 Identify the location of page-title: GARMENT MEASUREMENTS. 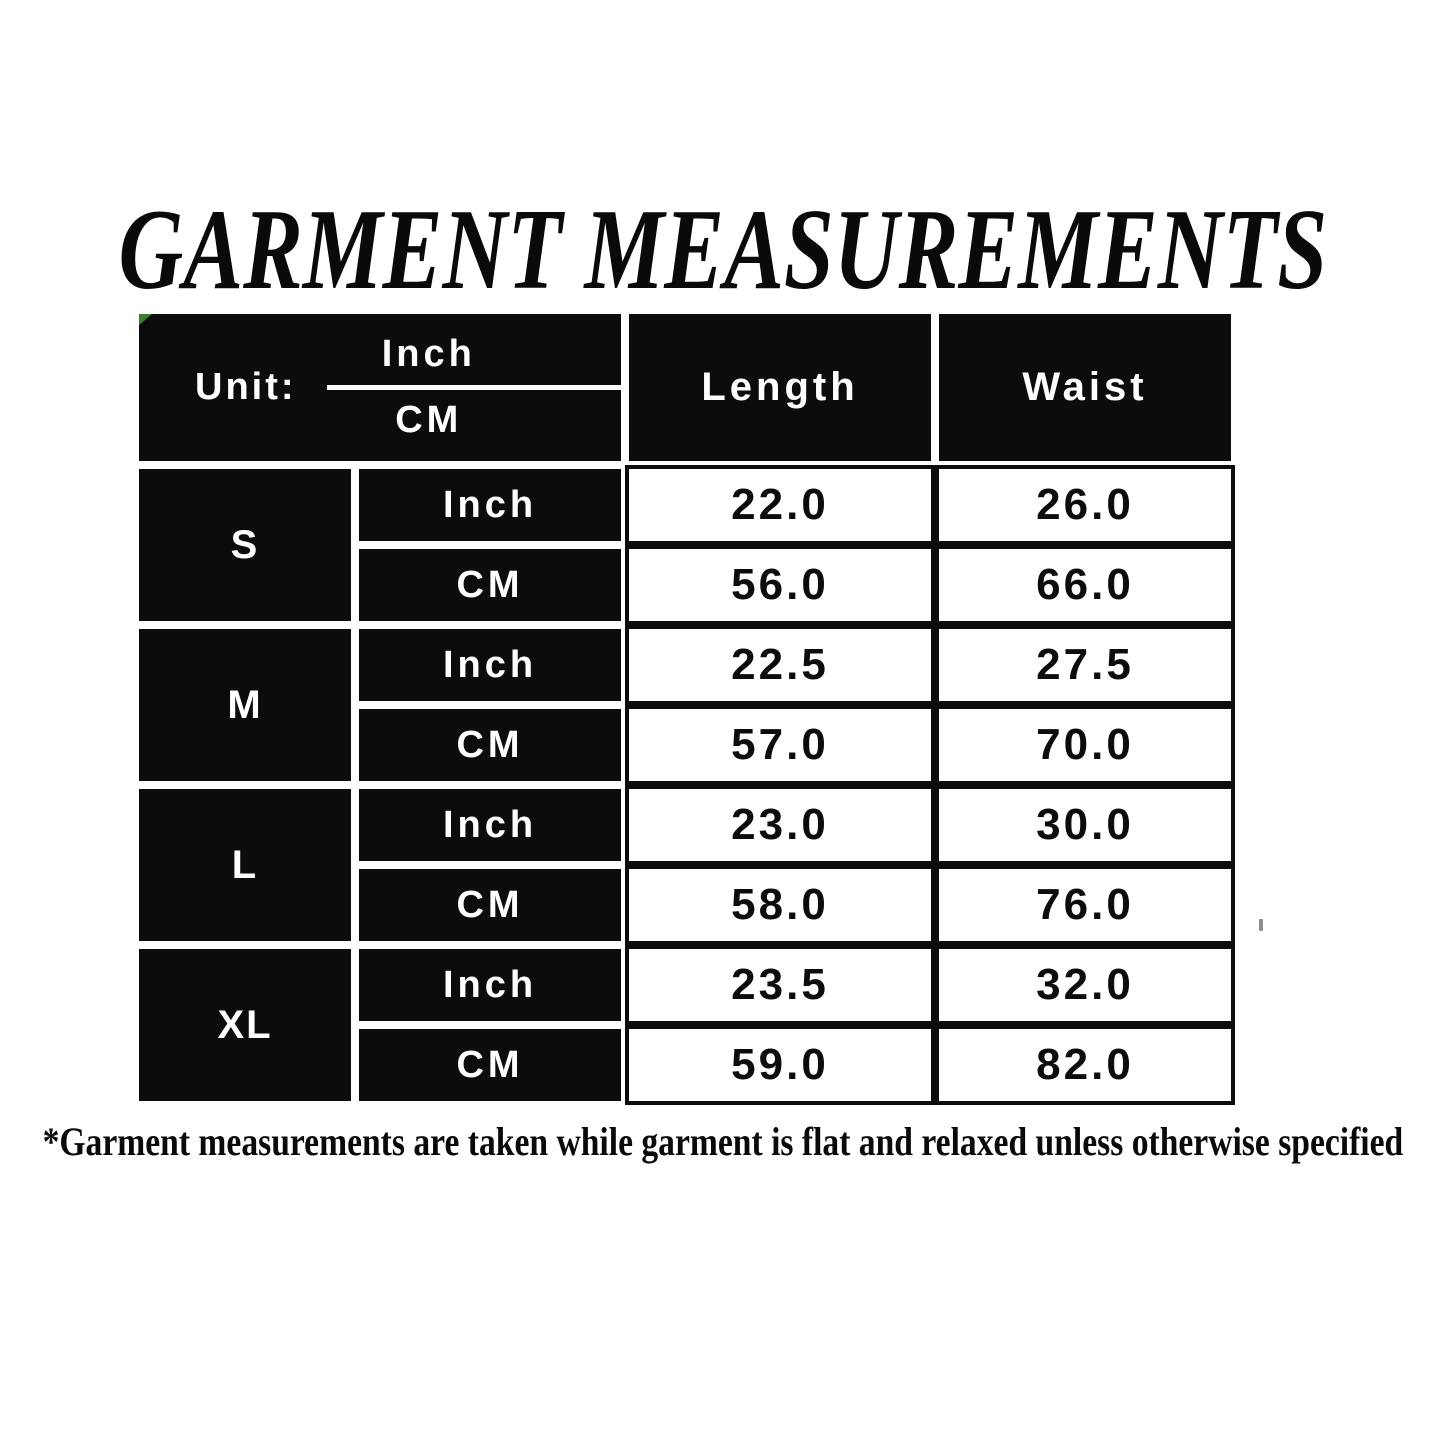
(722, 249).